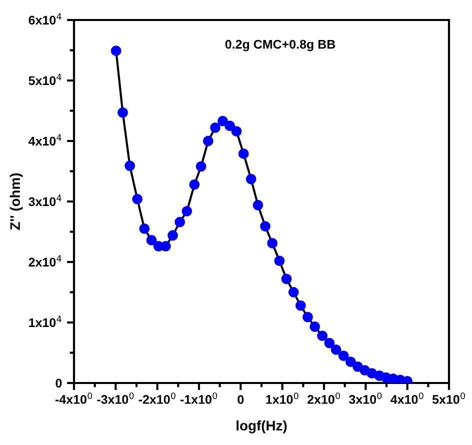 The height and width of the screenshot is (445, 472). I want to click on x-tick-label: 5x10$^{0}$, so click(448, 398).